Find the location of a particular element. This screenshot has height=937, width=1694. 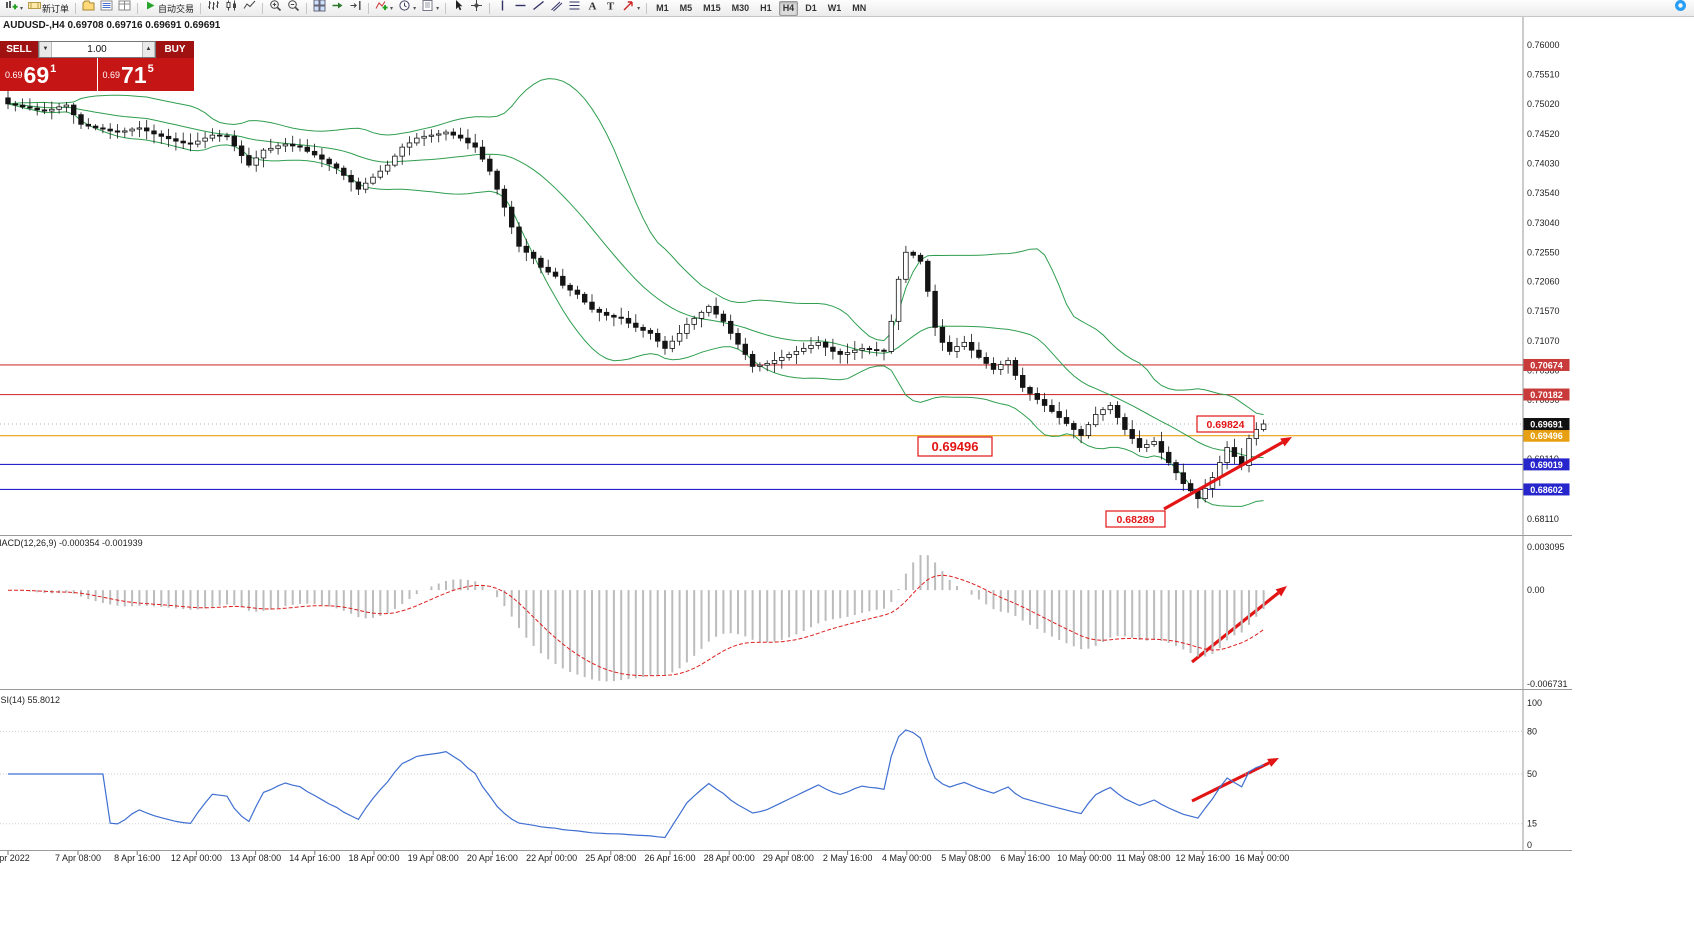

label-button: T is located at coordinates (610, 8).